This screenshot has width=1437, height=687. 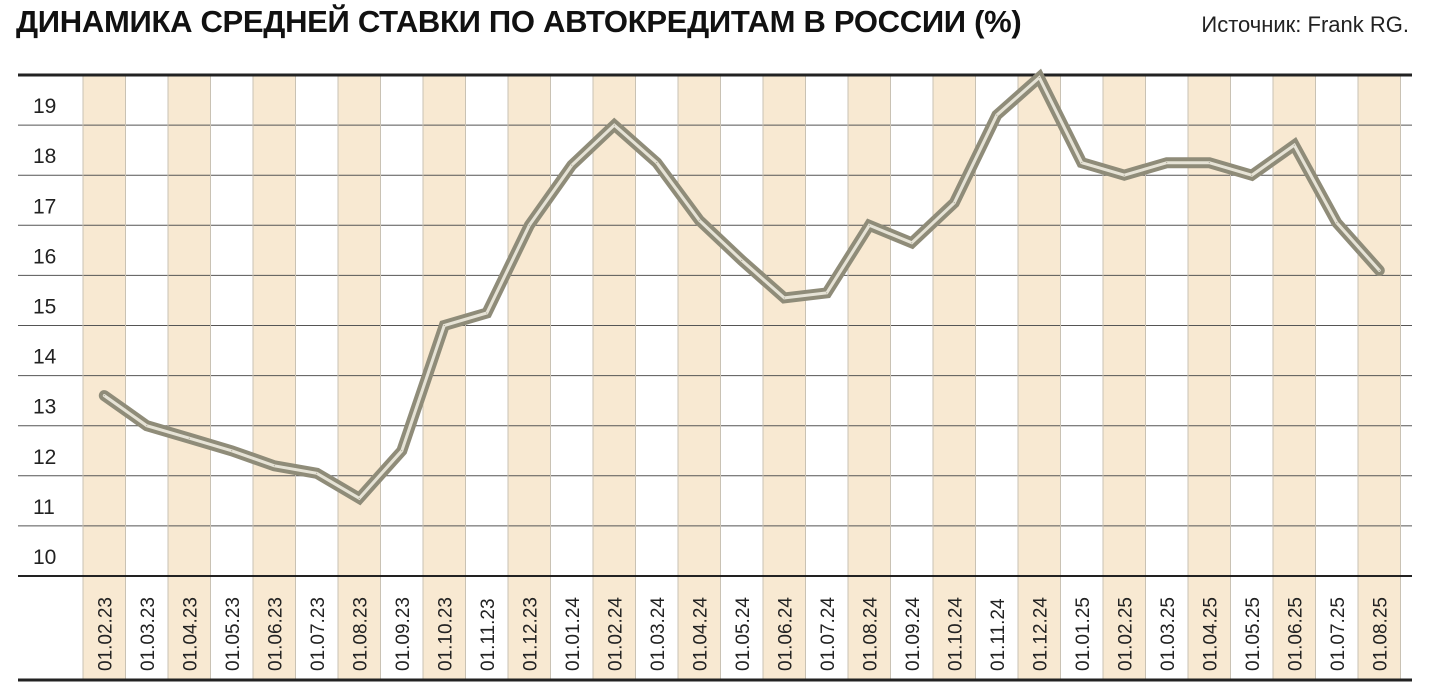 I want to click on y-tick-labels: 10 11 12 13 14 15 16 17 18 19, so click(x=45, y=332).